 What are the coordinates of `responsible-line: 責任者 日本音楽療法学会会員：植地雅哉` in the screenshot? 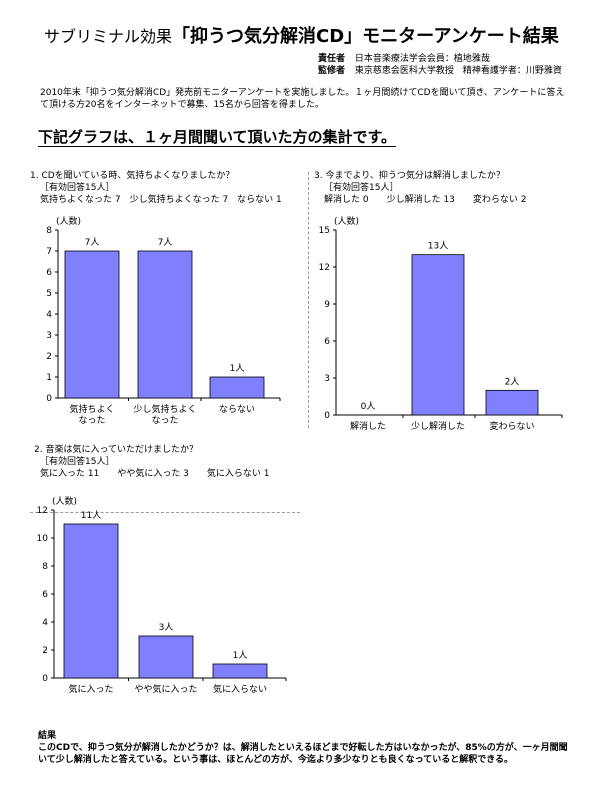 It's located at (404, 59).